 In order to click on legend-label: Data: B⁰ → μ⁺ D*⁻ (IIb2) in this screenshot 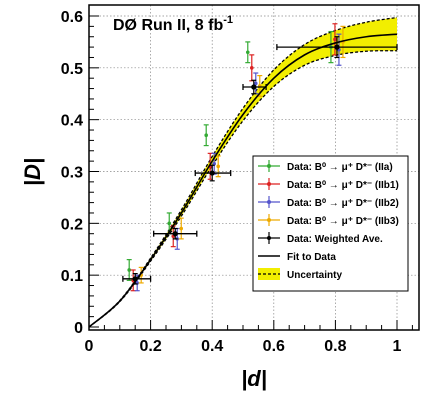, I will do `click(343, 203)`.